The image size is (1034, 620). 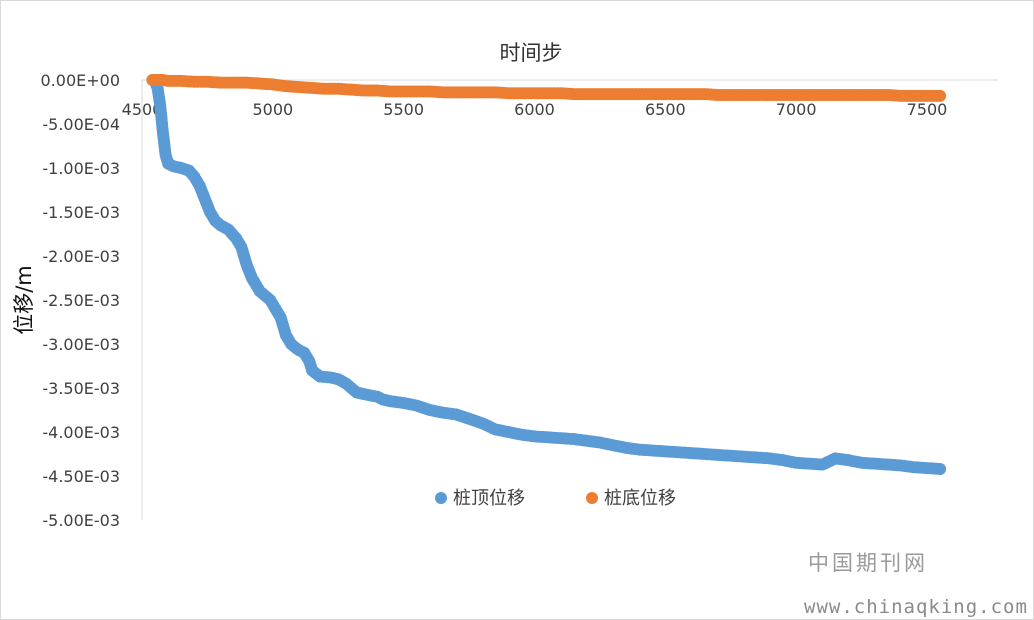 I want to click on x-tick-label: 5500, so click(x=403, y=109).